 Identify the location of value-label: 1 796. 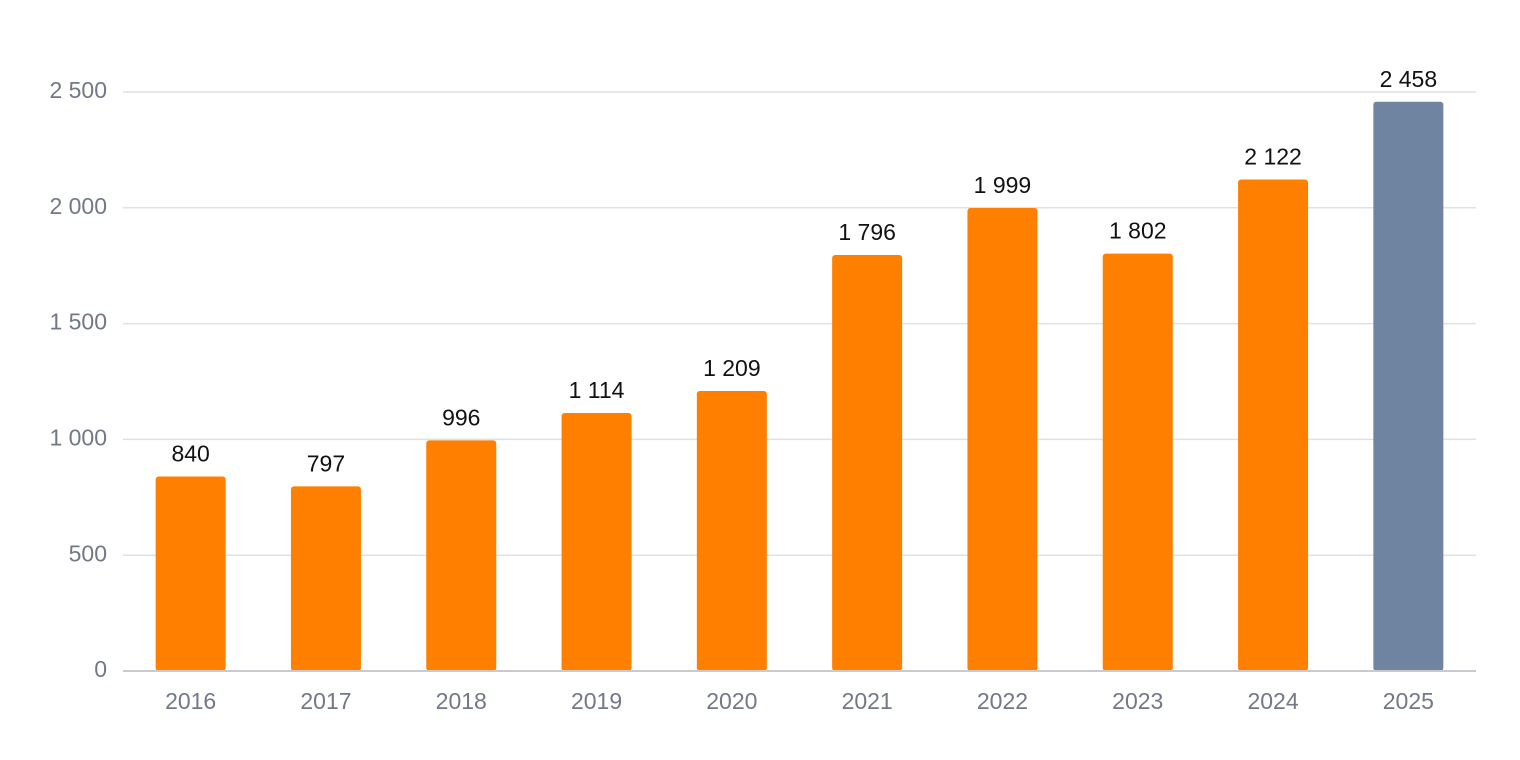
(867, 232).